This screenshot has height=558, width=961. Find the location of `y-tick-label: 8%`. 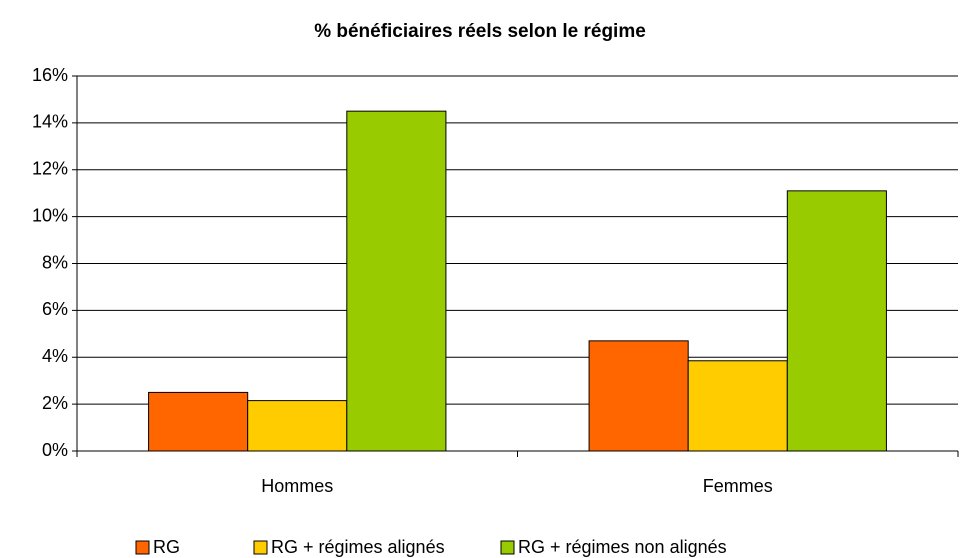

y-tick-label: 8% is located at coordinates (55, 262).